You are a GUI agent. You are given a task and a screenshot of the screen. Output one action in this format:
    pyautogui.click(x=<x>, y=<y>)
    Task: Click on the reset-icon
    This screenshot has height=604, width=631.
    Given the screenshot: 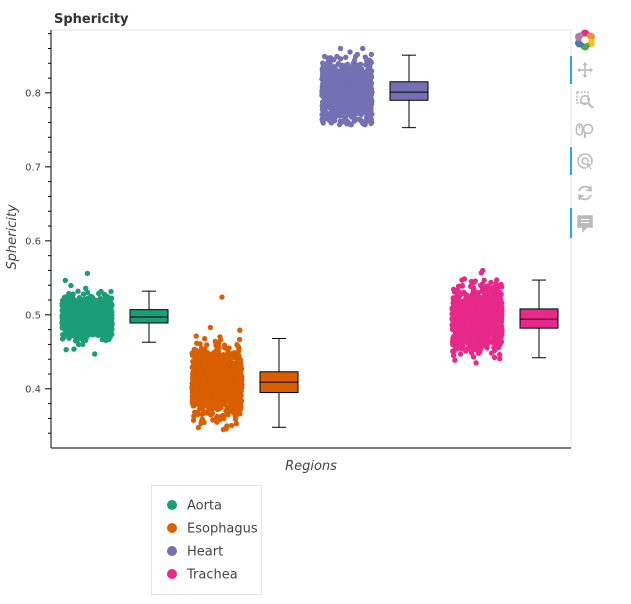 What is the action you would take?
    pyautogui.click(x=585, y=193)
    